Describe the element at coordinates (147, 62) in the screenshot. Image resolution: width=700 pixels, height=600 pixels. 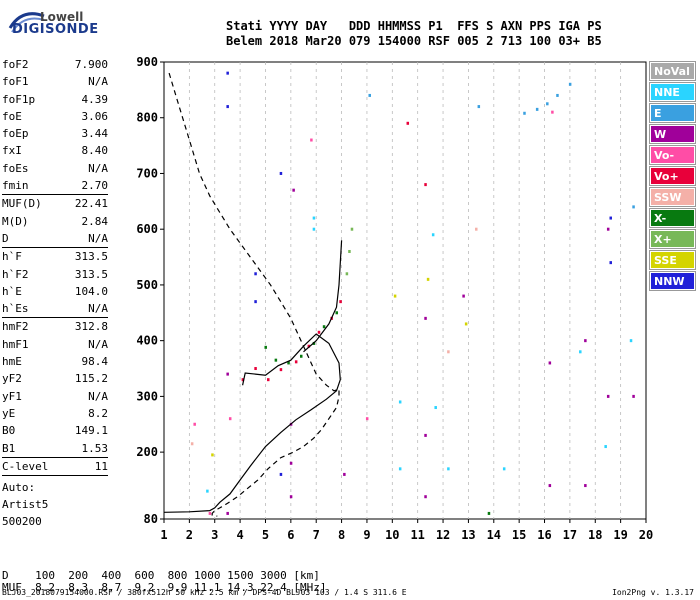
I see `y-tick-label: 900` at that location.